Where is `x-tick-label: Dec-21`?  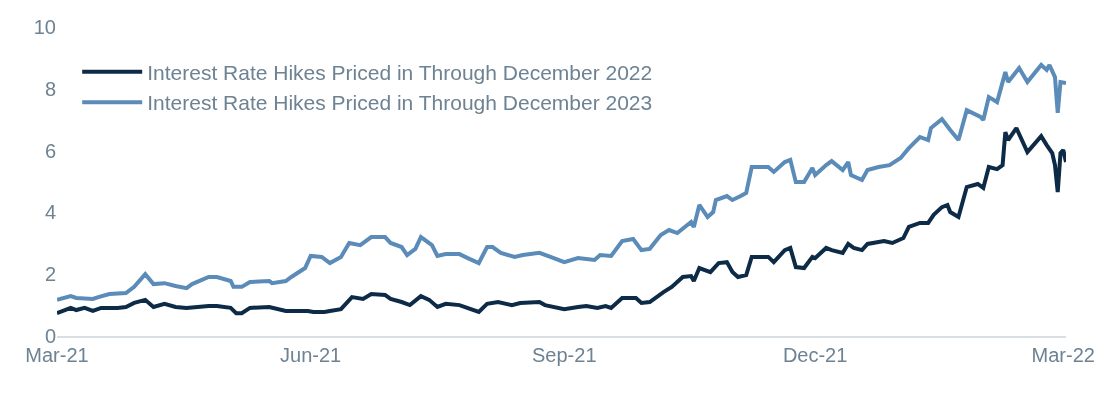 x-tick-label: Dec-21 is located at coordinates (815, 355).